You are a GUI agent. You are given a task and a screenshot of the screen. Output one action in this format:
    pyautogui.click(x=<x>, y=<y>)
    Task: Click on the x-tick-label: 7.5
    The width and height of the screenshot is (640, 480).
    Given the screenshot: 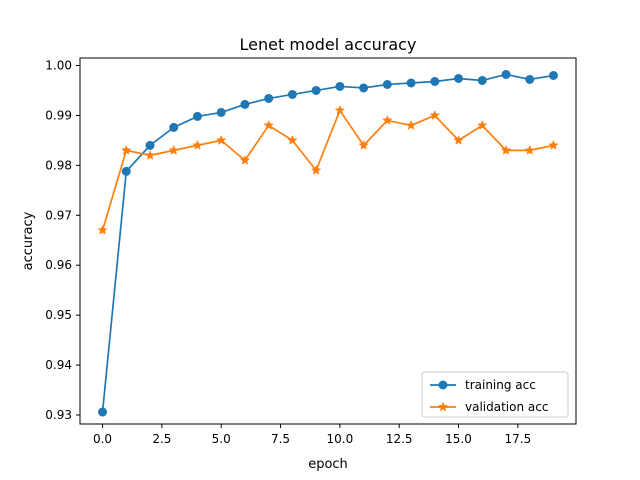 What is the action you would take?
    pyautogui.click(x=280, y=439)
    